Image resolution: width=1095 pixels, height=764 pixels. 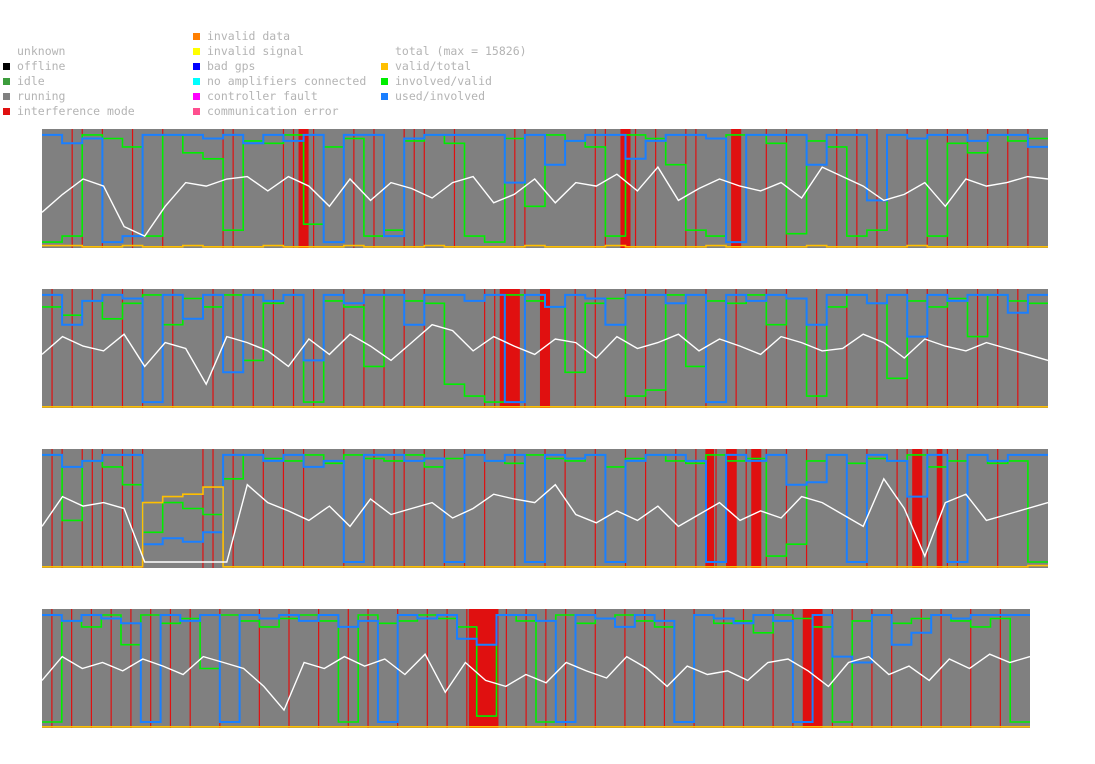 I want to click on error-legend-item: invalid signal, so click(x=279, y=51).